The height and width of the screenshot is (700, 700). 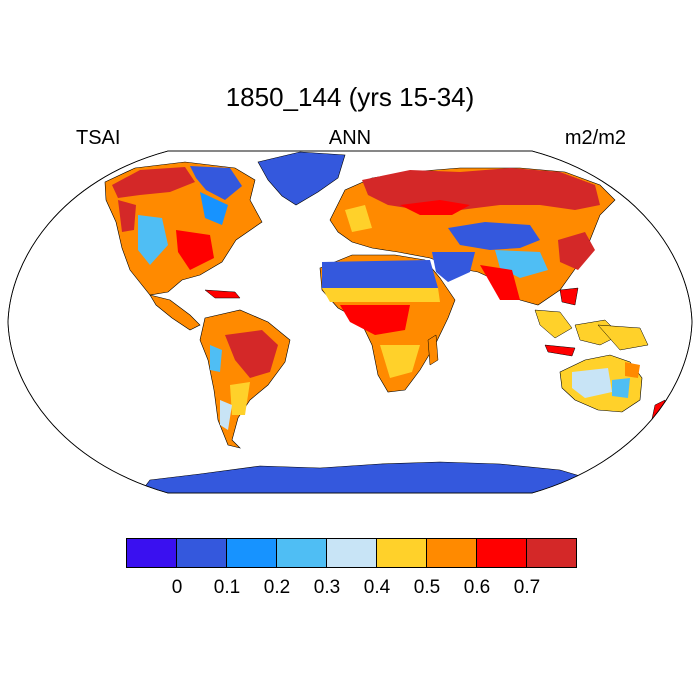 What do you see at coordinates (301, 178) in the screenshot?
I see `greenland` at bounding box center [301, 178].